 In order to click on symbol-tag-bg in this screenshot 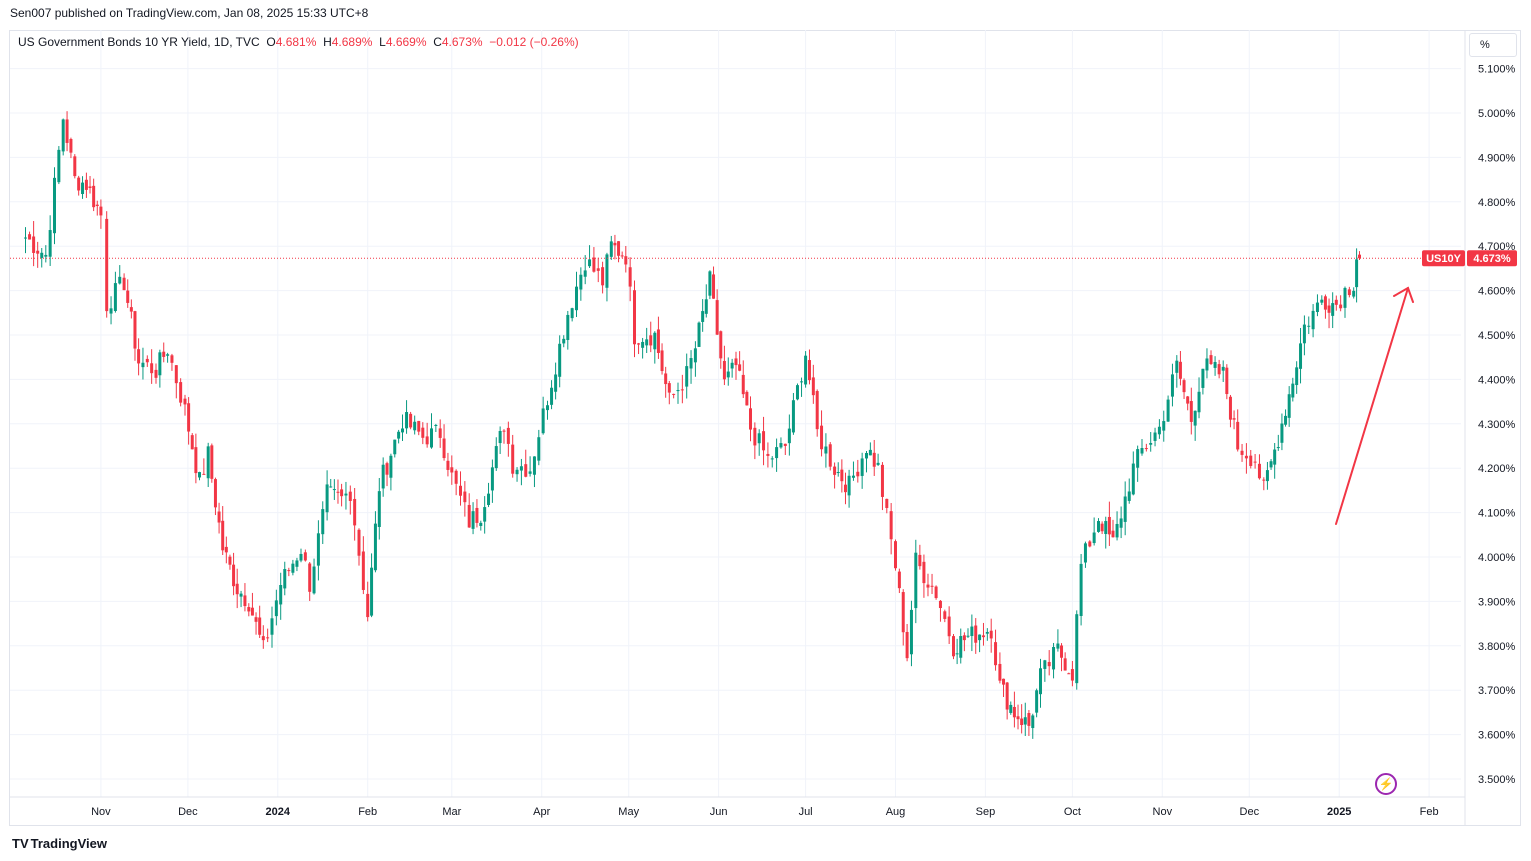, I will do `click(1443, 258)`.